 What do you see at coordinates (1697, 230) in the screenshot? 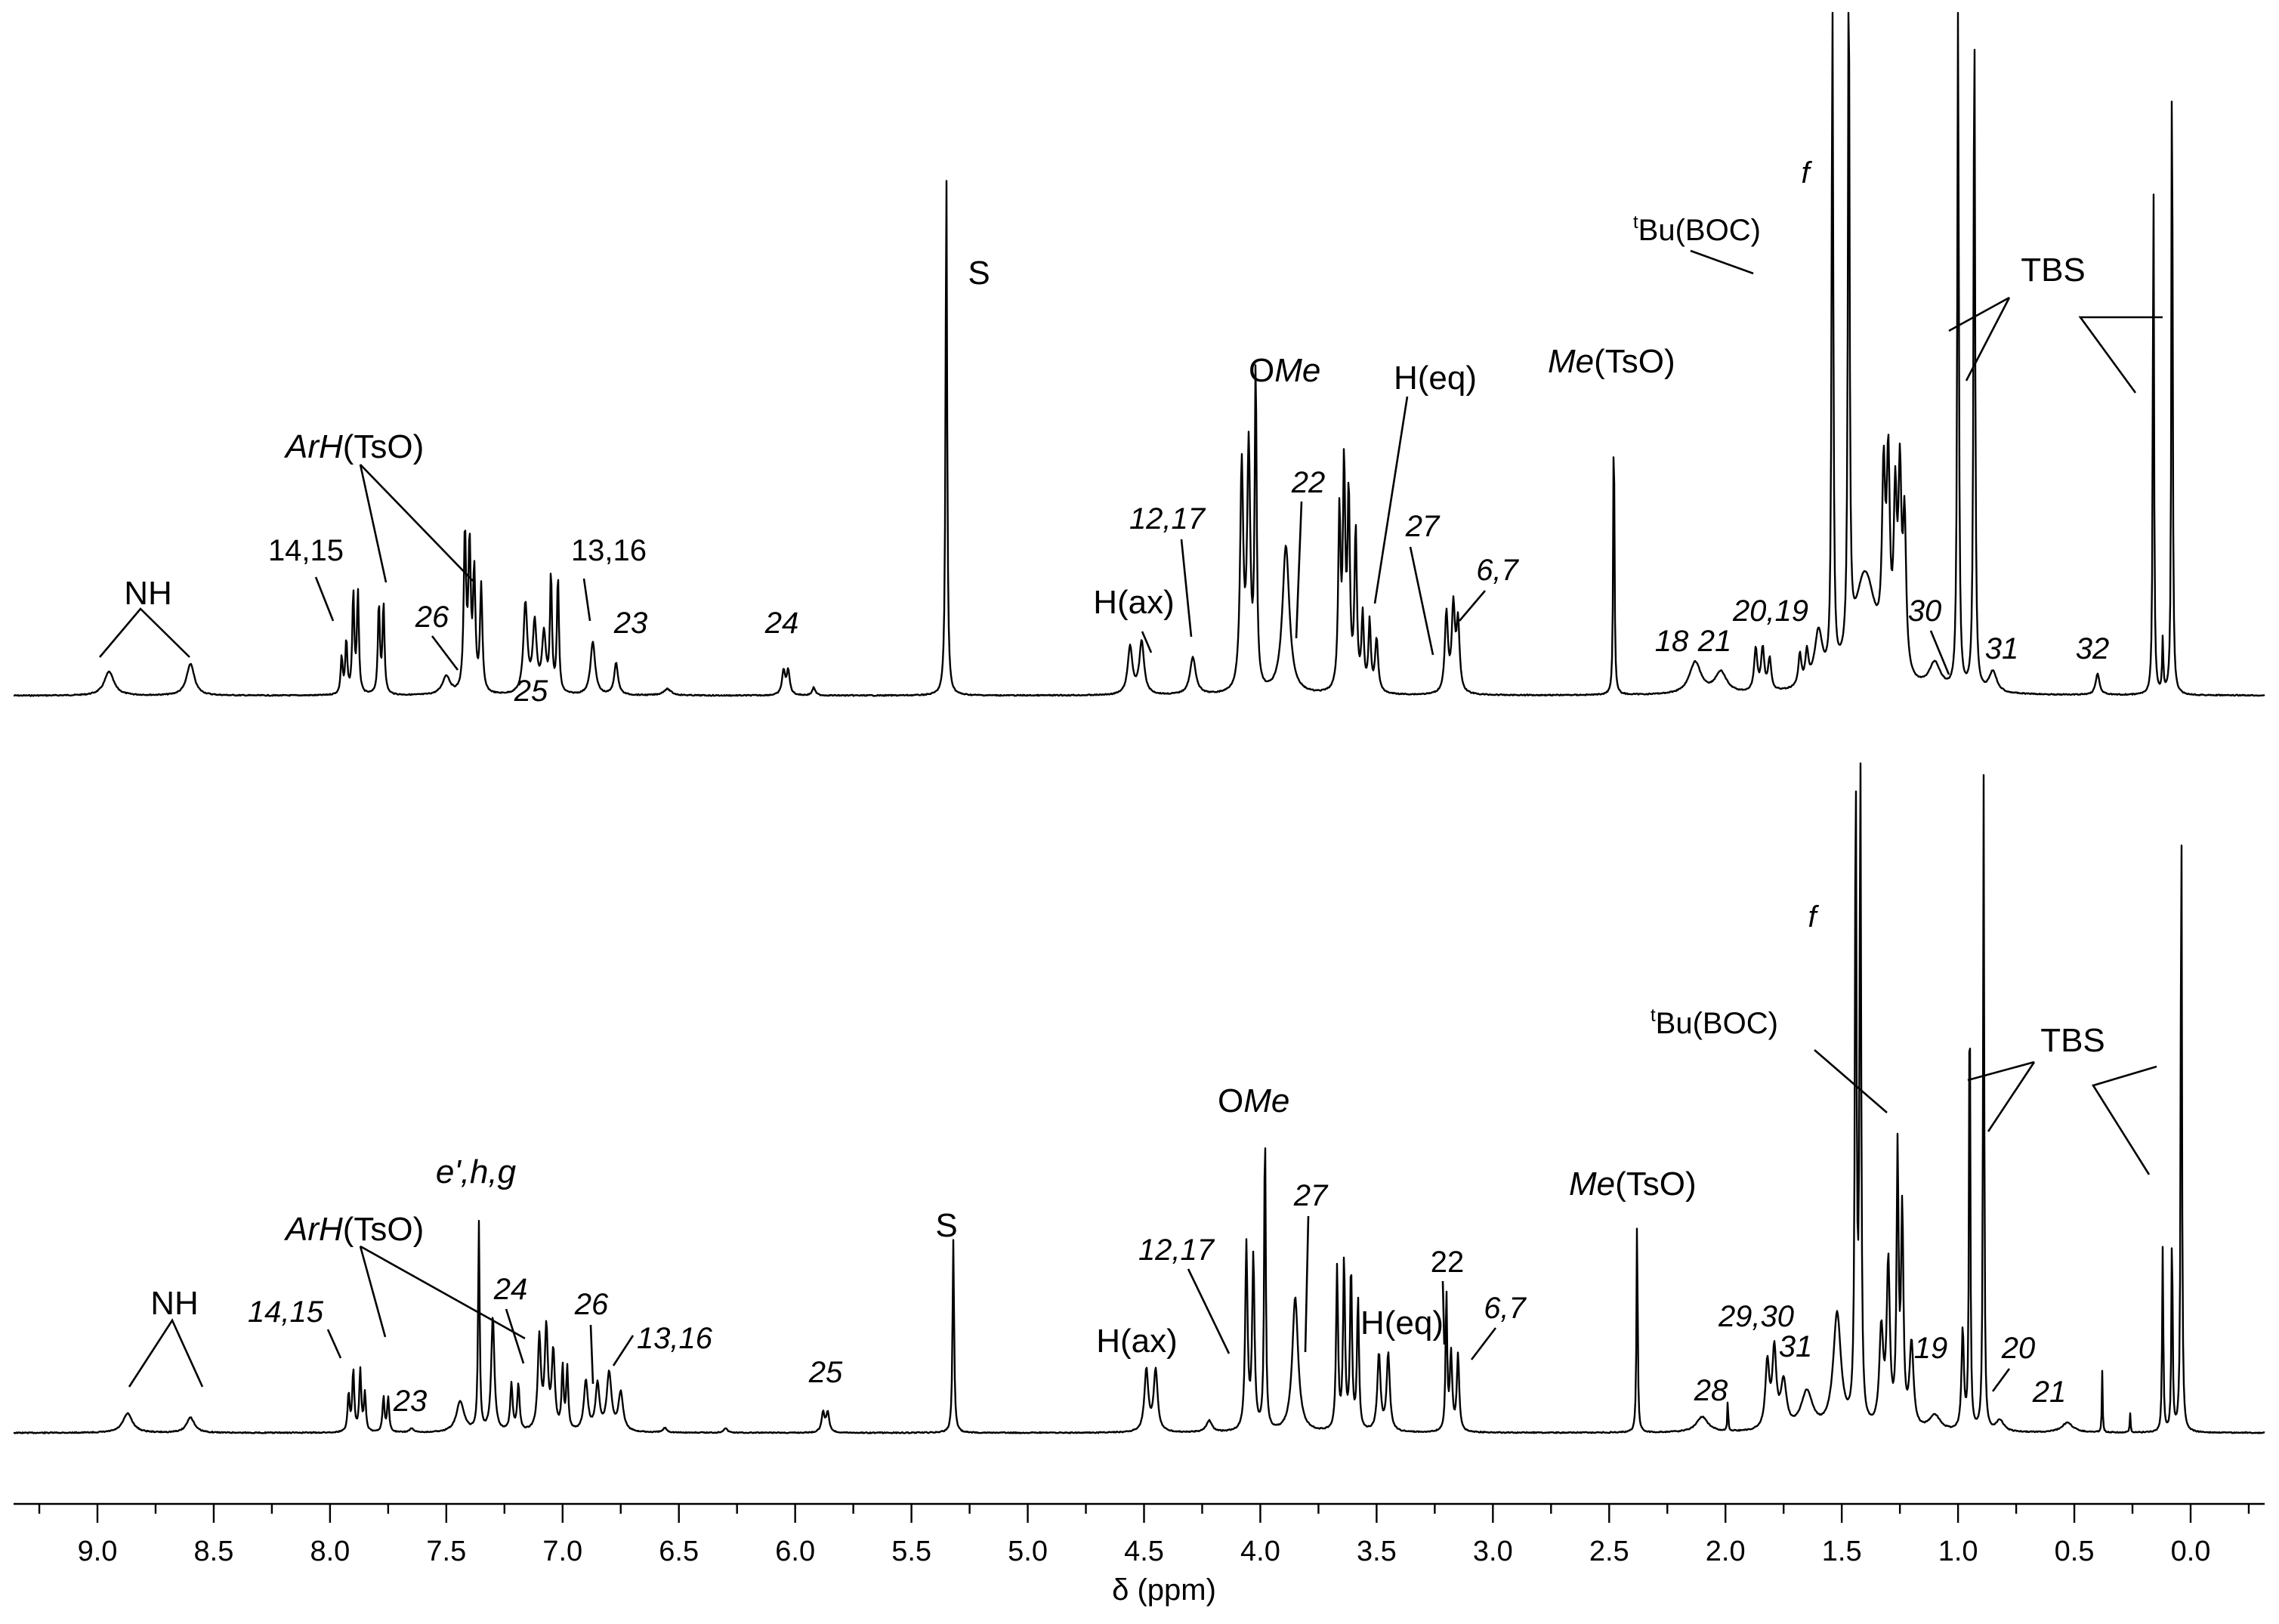
I see `top-label-tbu-boc: tBu(BOC)` at bounding box center [1697, 230].